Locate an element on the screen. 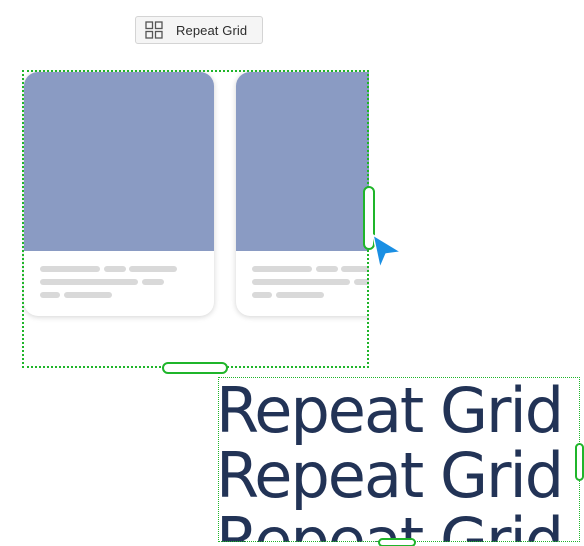 Image resolution: width=584 pixels, height=546 pixels. right-resize-handle is located at coordinates (369, 218).